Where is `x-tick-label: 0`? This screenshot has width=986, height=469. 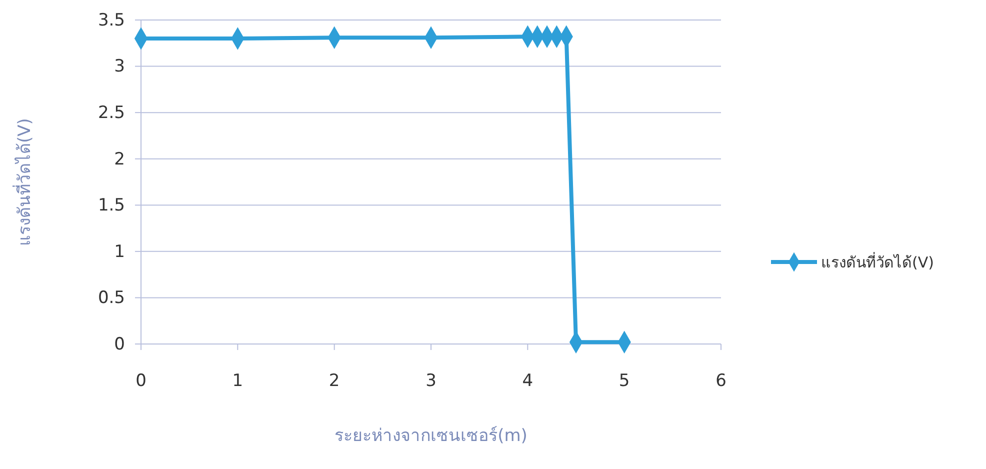 x-tick-label: 0 is located at coordinates (141, 381).